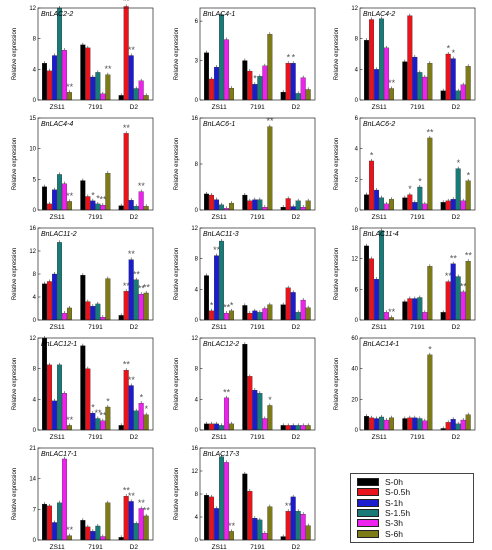  What do you see at coordinates (398, 492) in the screenshot?
I see `legend-label: S-0.5h` at bounding box center [398, 492].